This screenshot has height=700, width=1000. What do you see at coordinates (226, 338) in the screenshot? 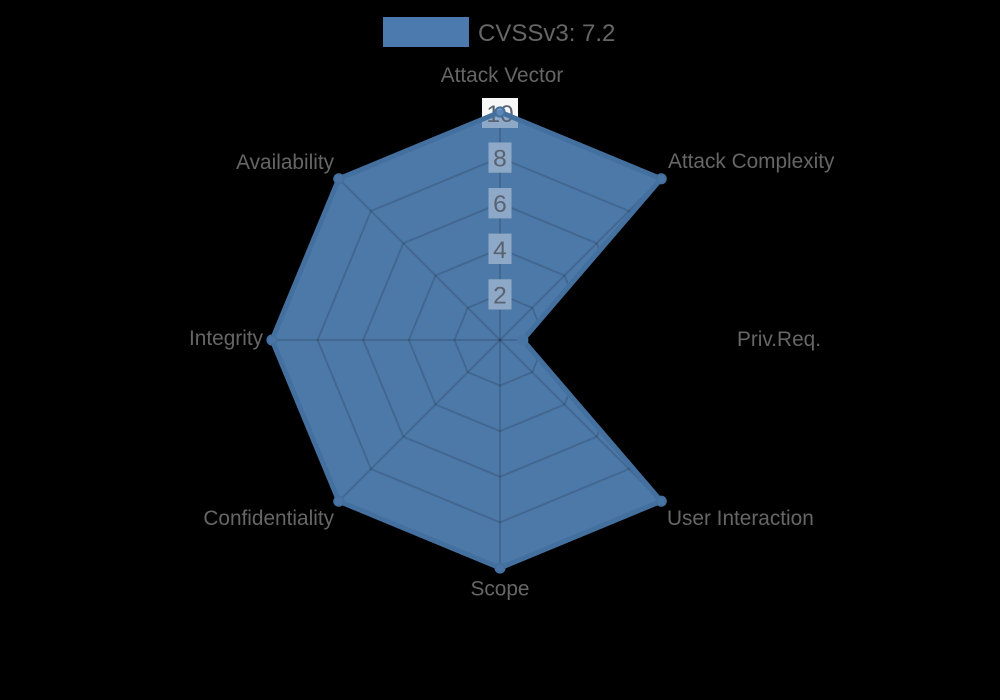
I see `svg-text: Integrity` at bounding box center [226, 338].